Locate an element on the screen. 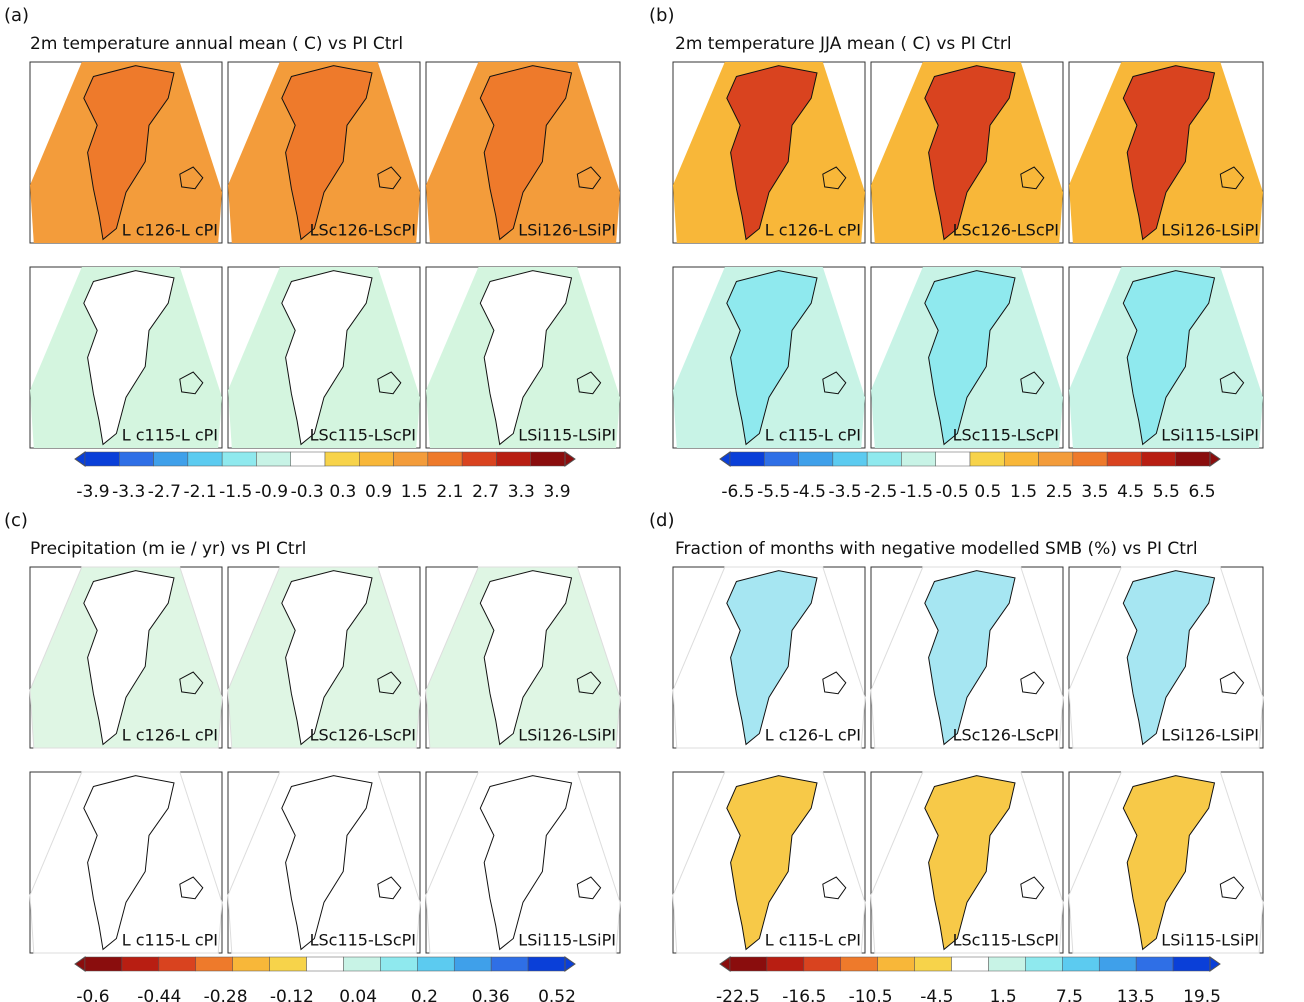 Image resolution: width=1304 pixels, height=1002 pixels. colorbar-tick-label: 0.04 is located at coordinates (358, 994).